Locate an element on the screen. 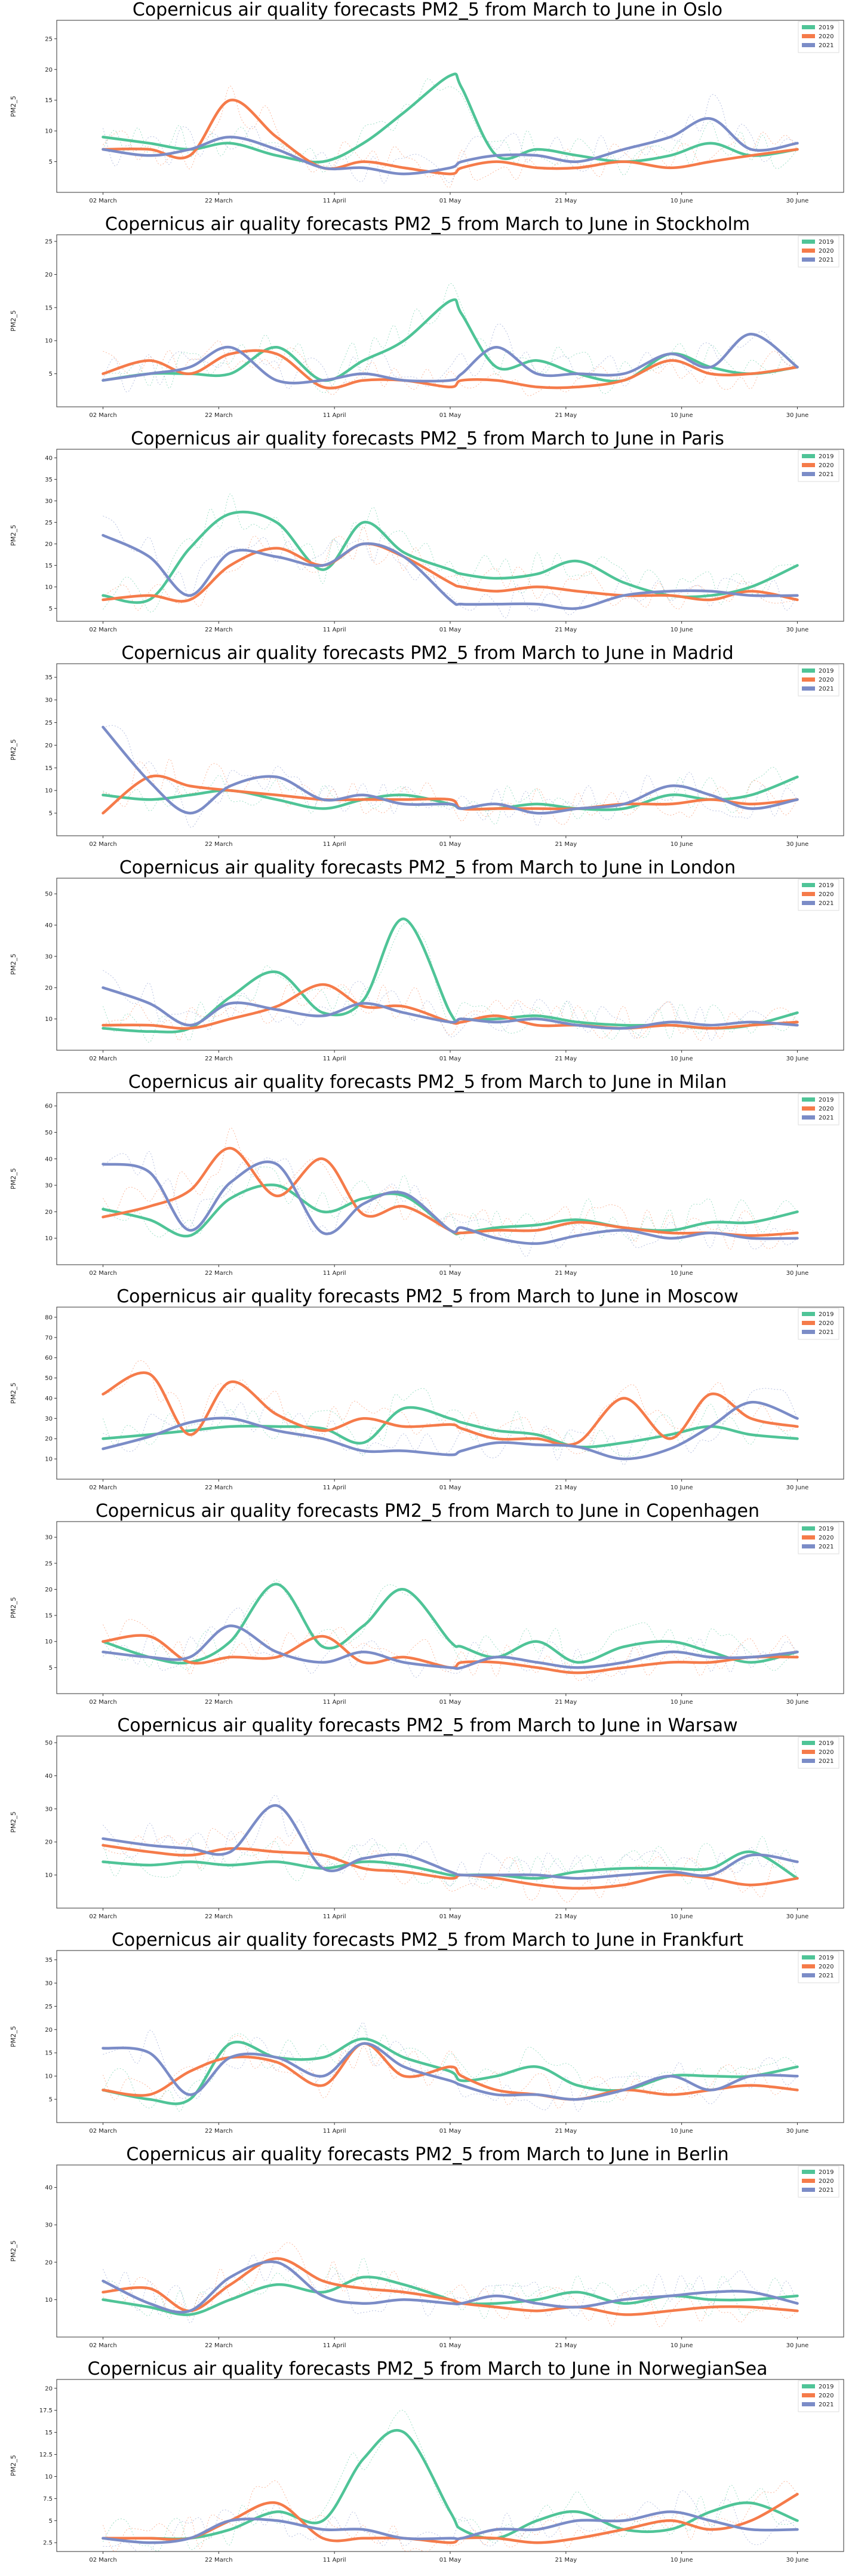 The image size is (855, 2576). y-tick-label: 15 is located at coordinates (49, 768).